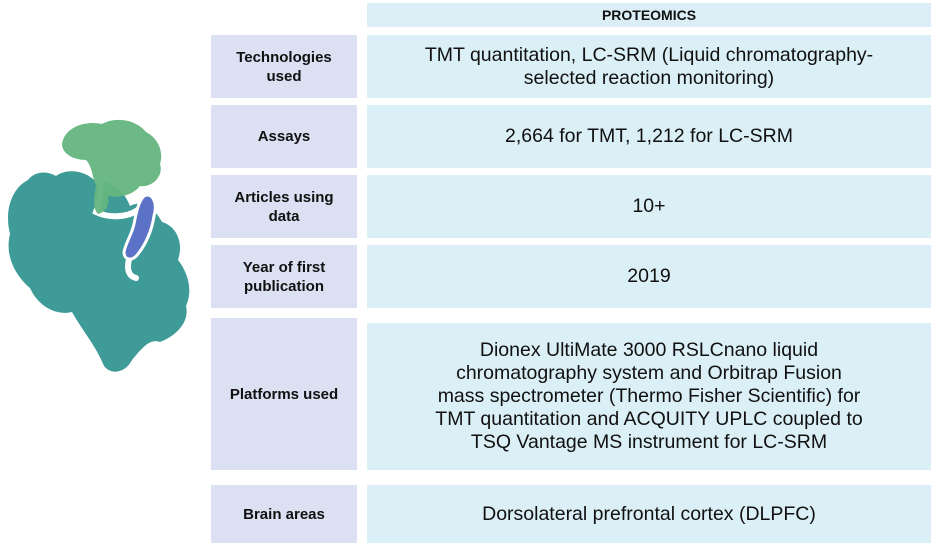  What do you see at coordinates (649, 15) in the screenshot?
I see `column-header-proteomics: PROTEOMICS` at bounding box center [649, 15].